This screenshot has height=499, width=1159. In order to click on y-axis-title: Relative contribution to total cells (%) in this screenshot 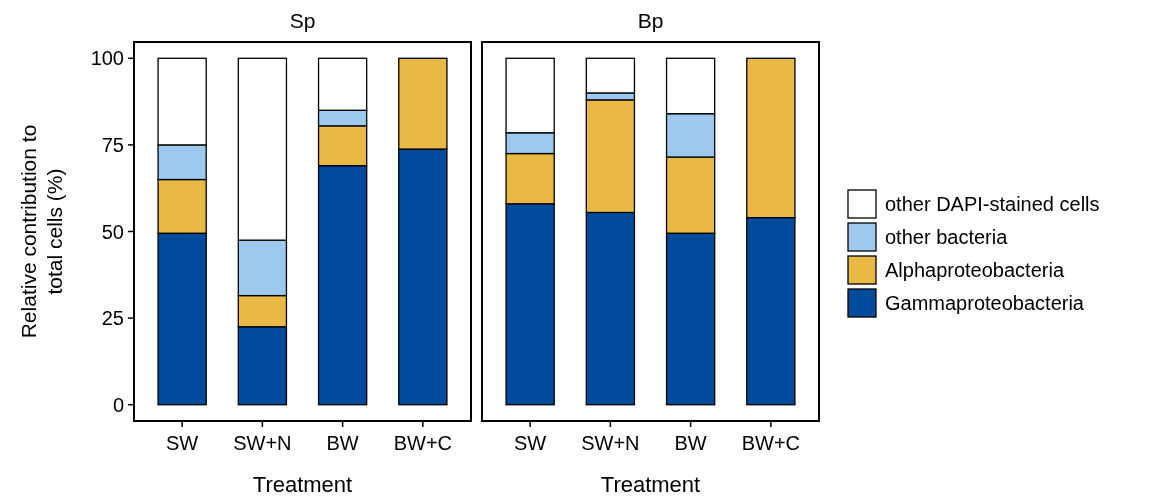, I will do `click(41, 231)`.